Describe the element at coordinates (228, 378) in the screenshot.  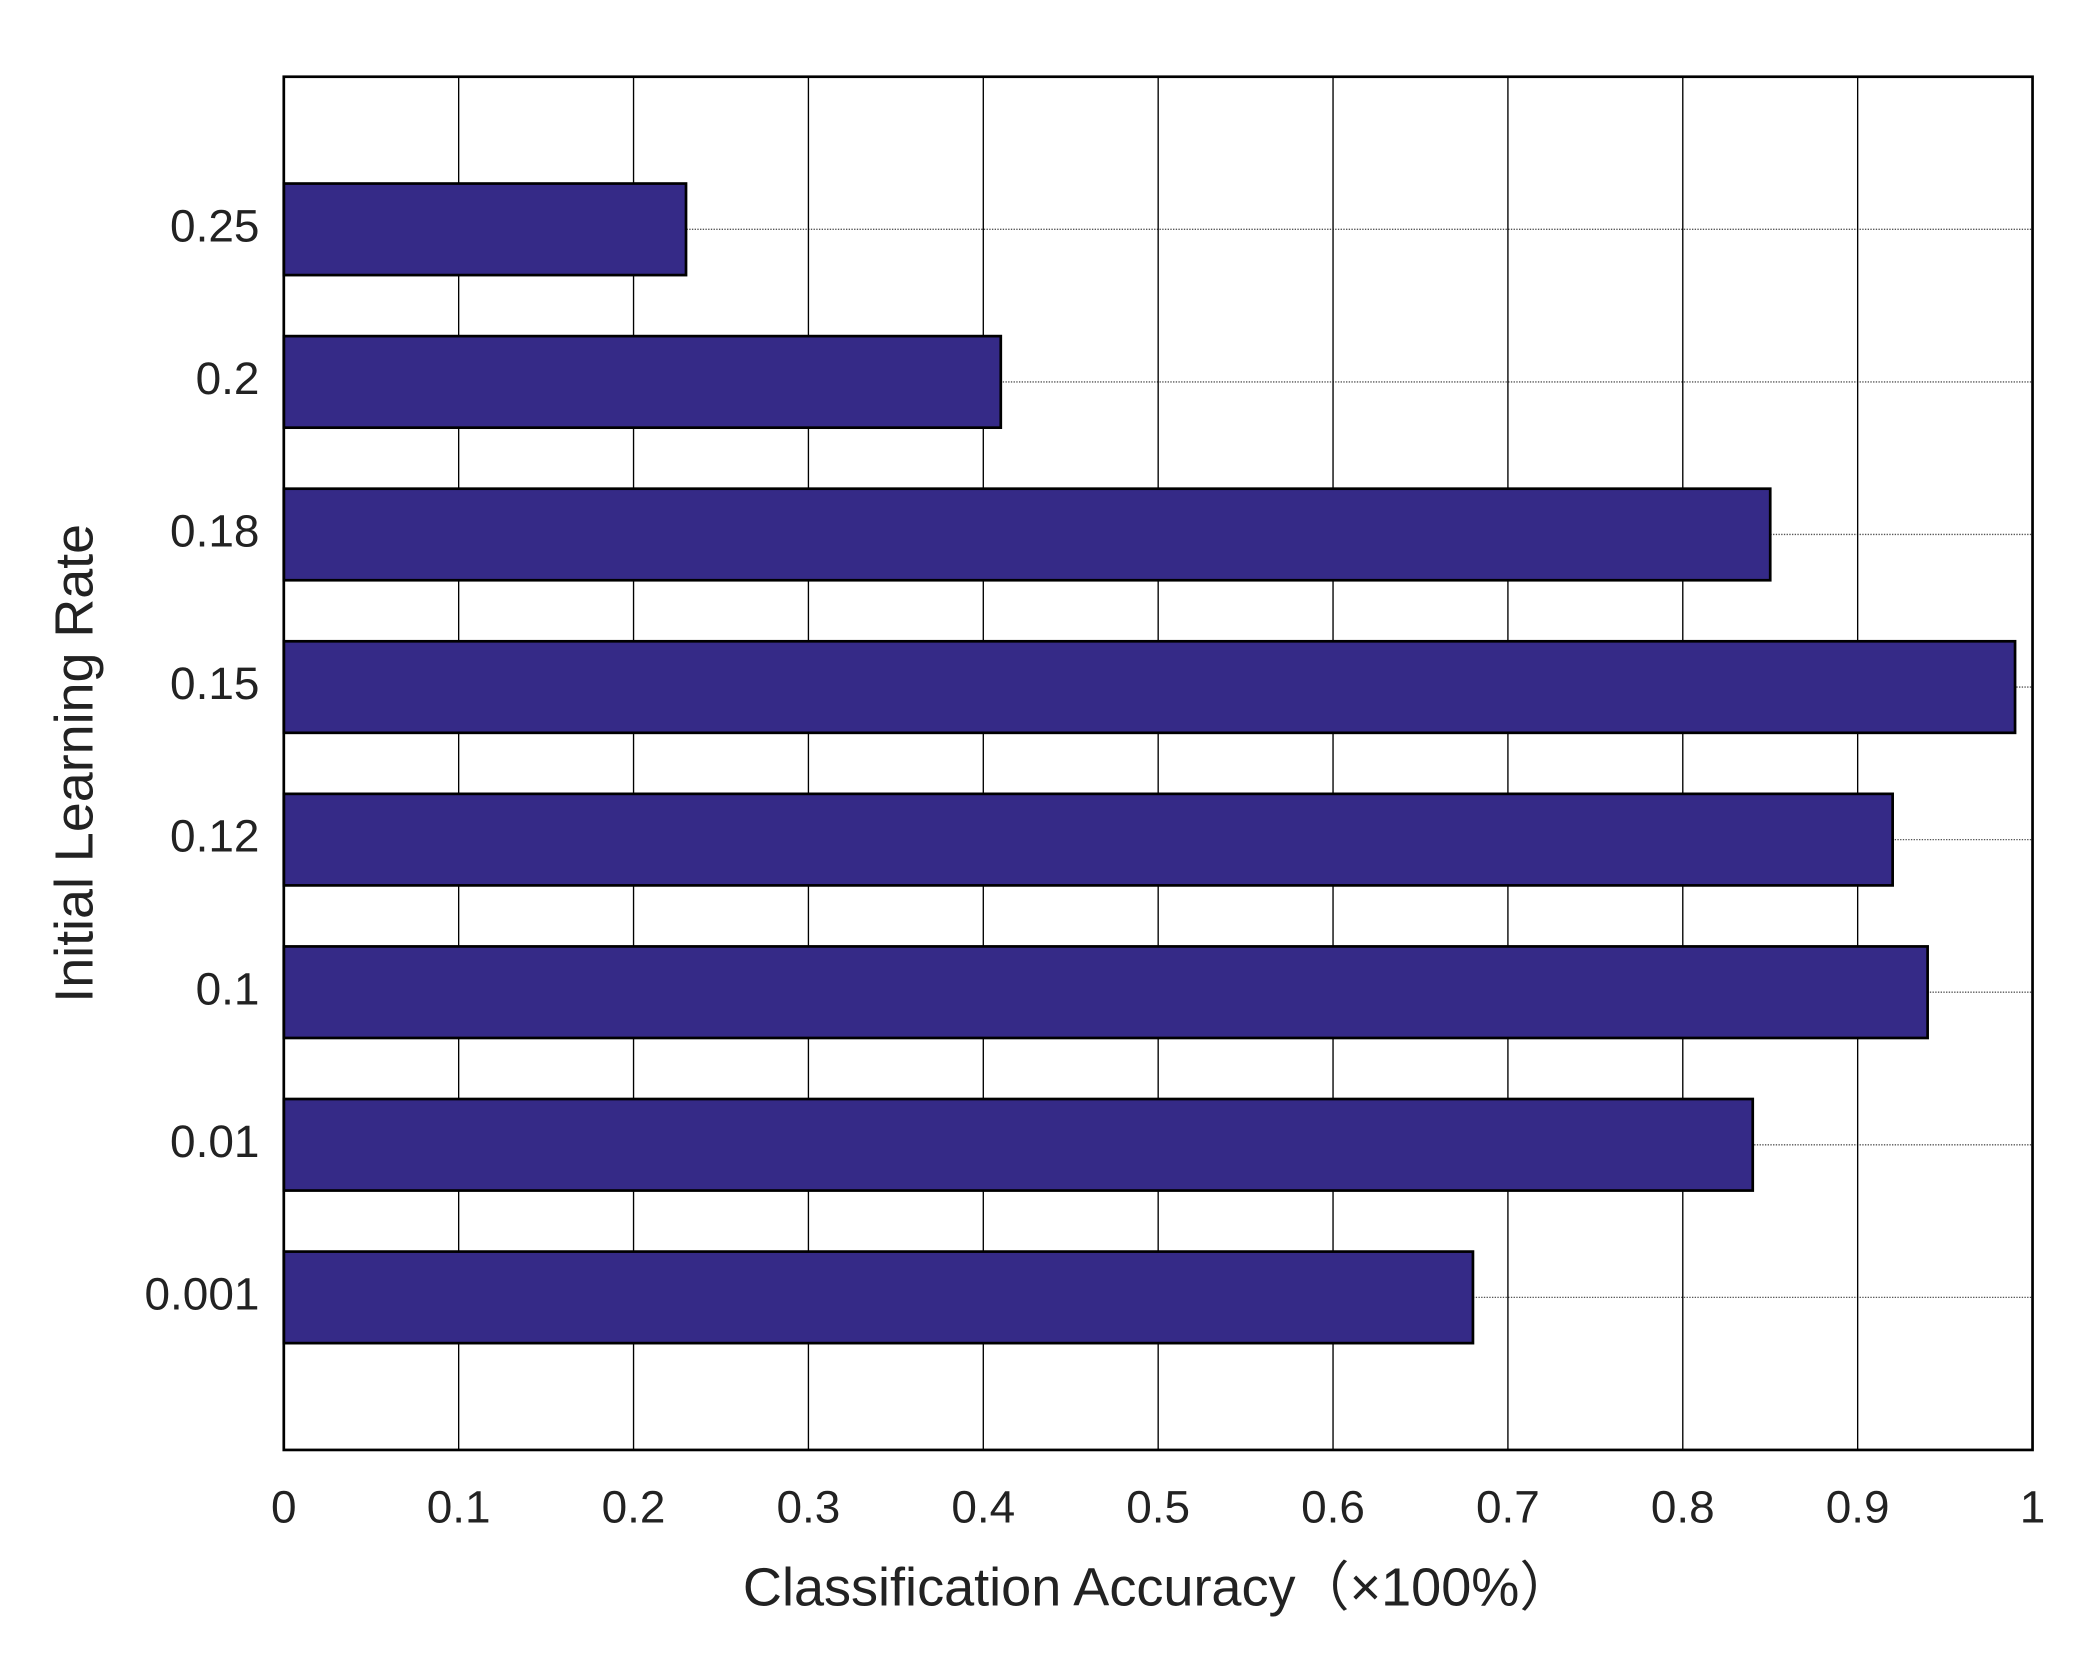
I see `y-tick-label: 0.2` at that location.